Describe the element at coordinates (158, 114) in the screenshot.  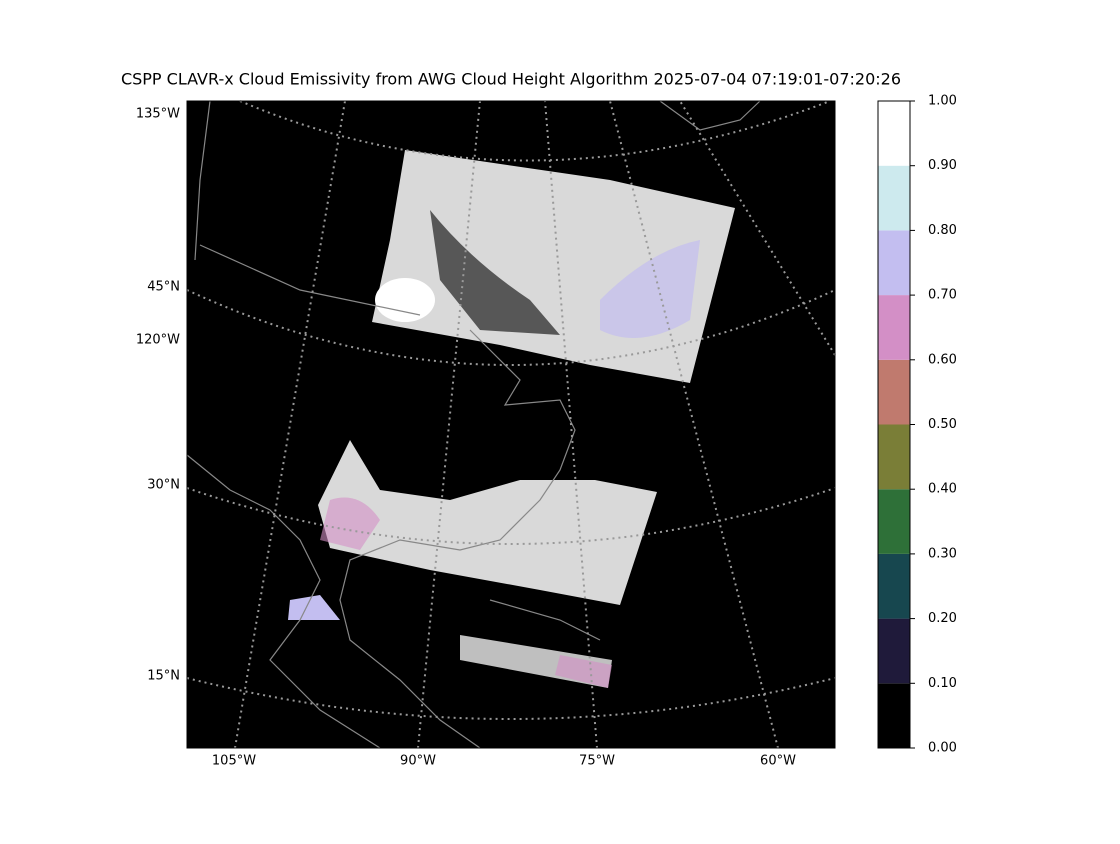
I see `lat-lon-label: 135°W` at that location.